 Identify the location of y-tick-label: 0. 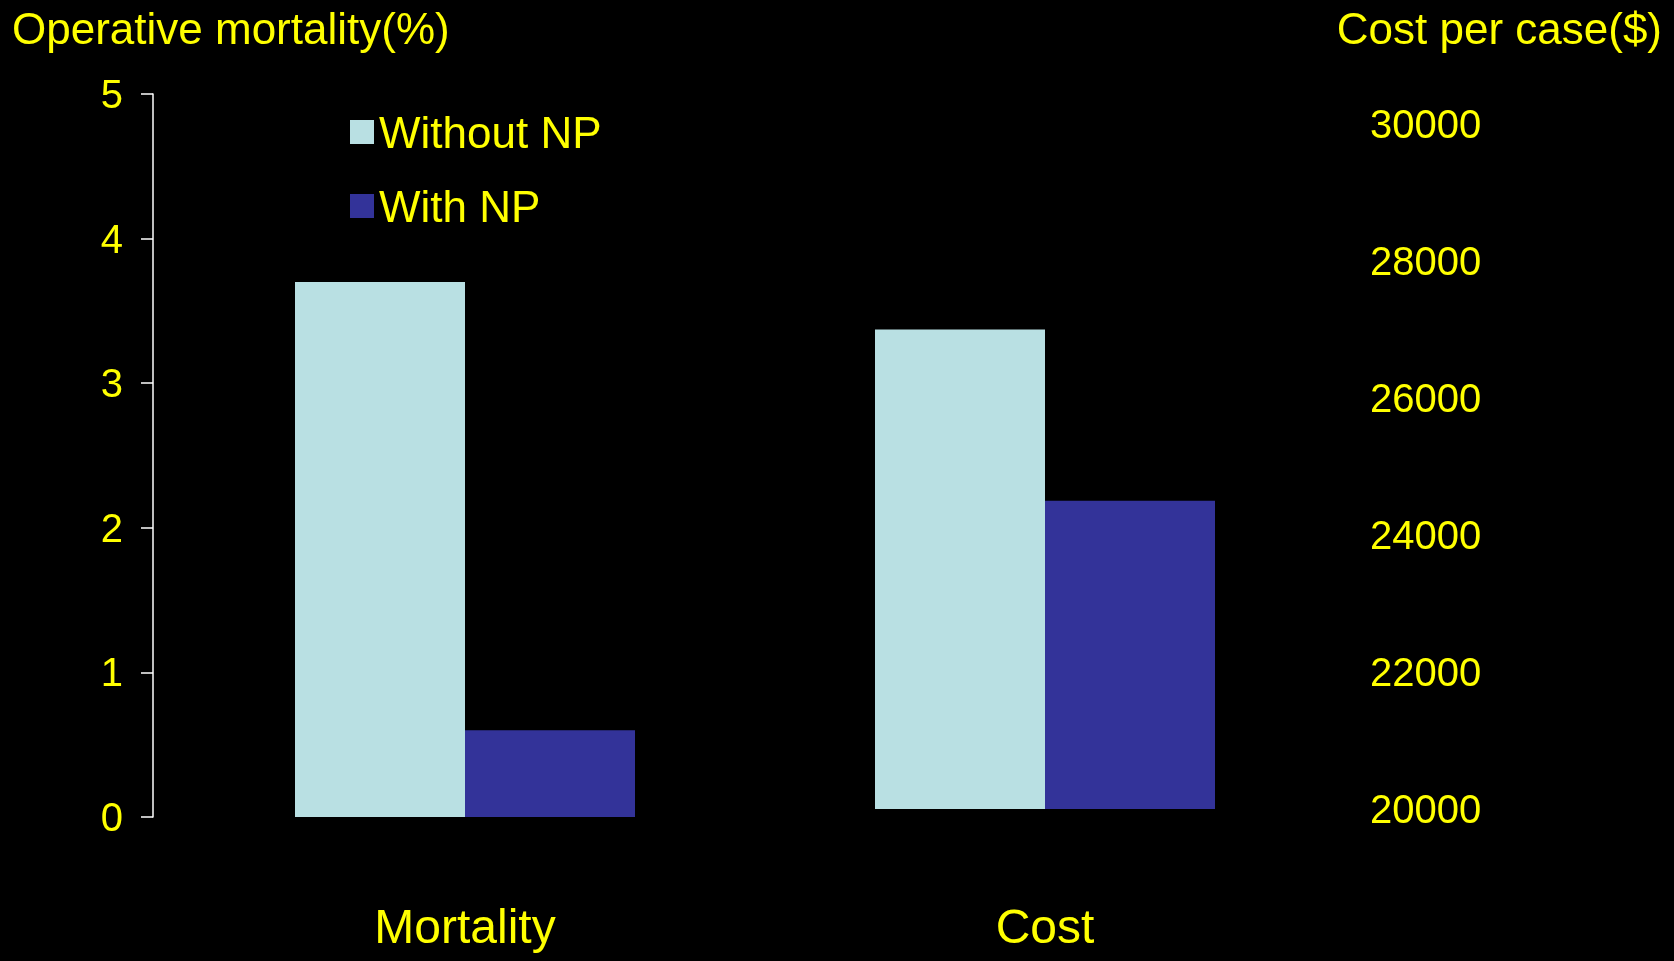
(111, 817).